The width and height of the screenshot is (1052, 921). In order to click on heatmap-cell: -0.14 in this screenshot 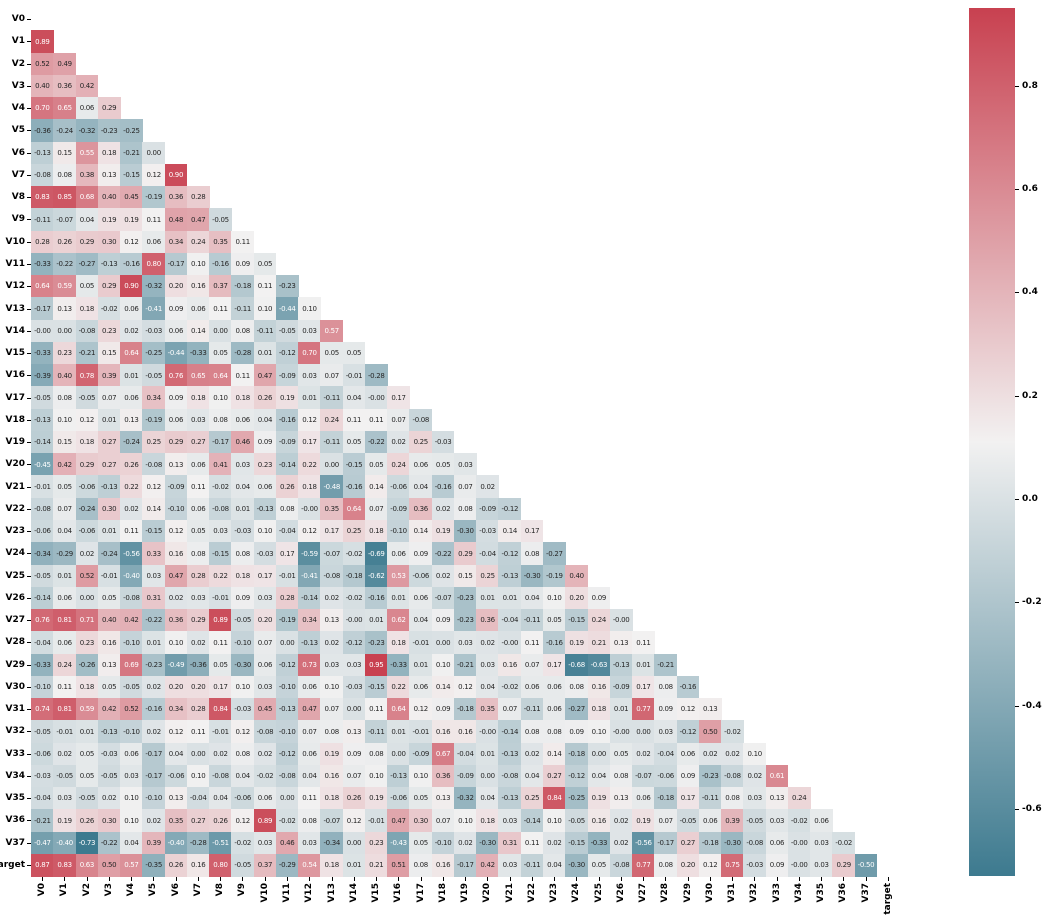, I will do `click(287, 464)`.